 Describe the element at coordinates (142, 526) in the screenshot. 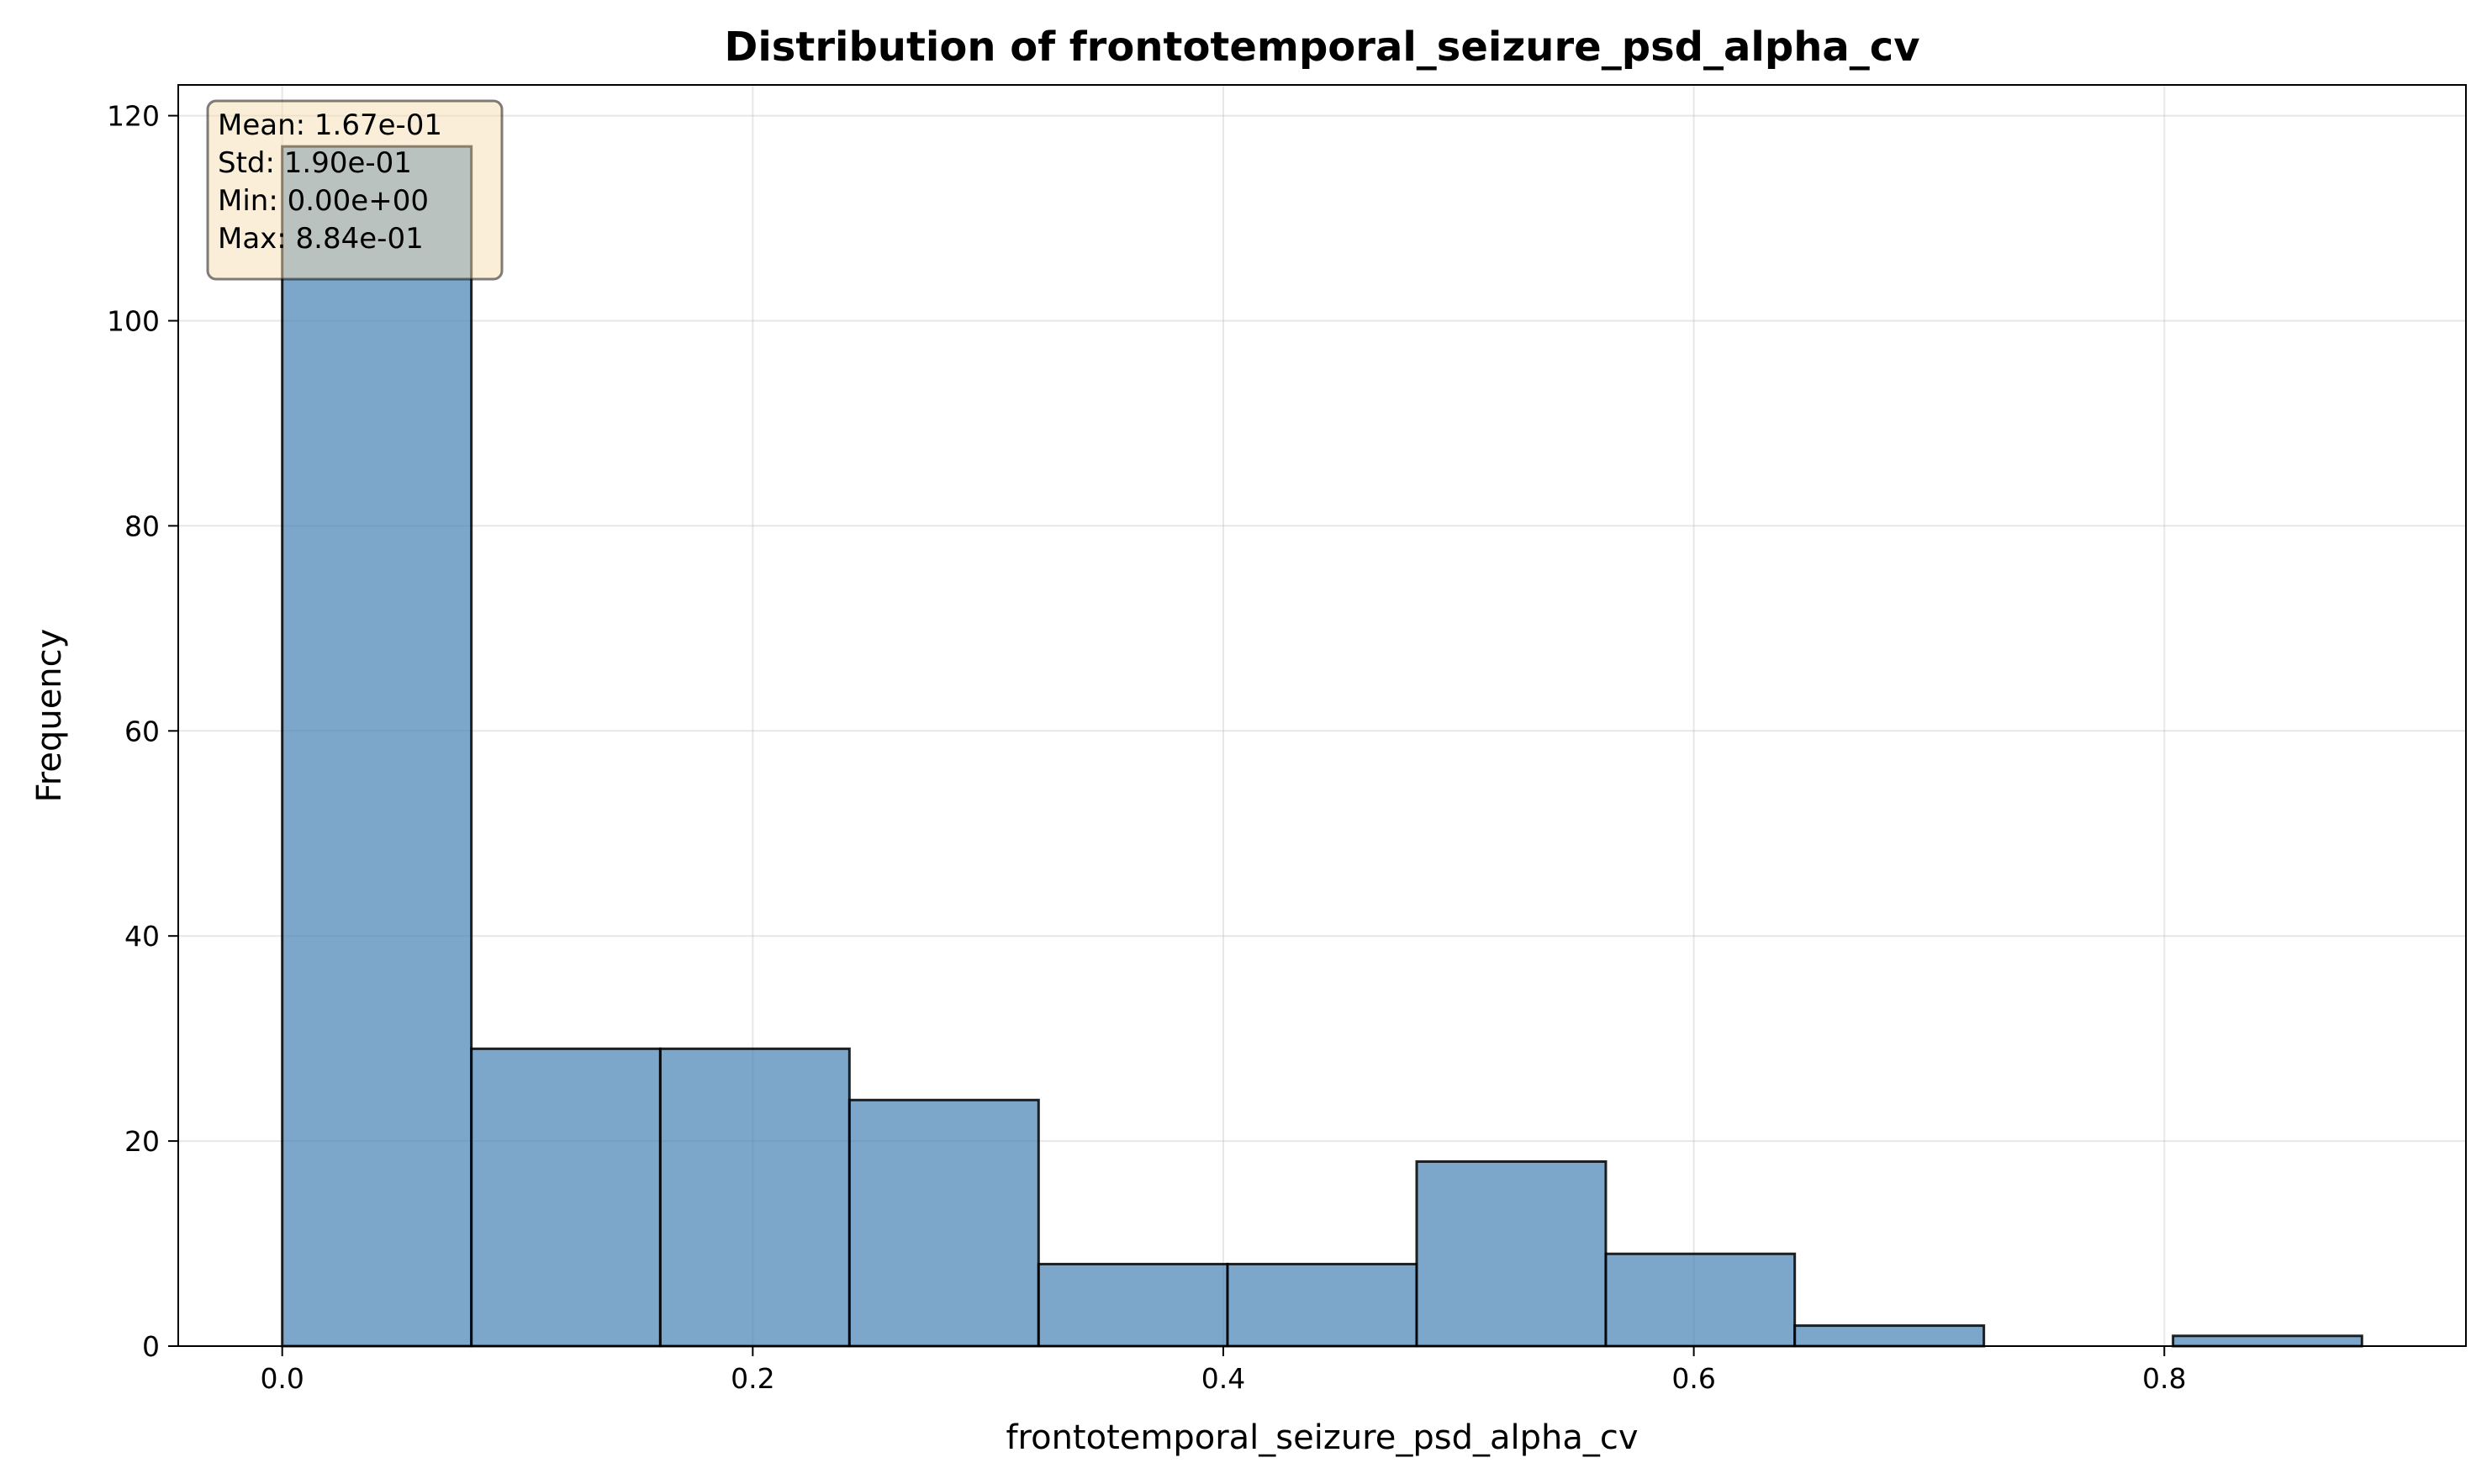

I see `y-tick-label: 80` at that location.